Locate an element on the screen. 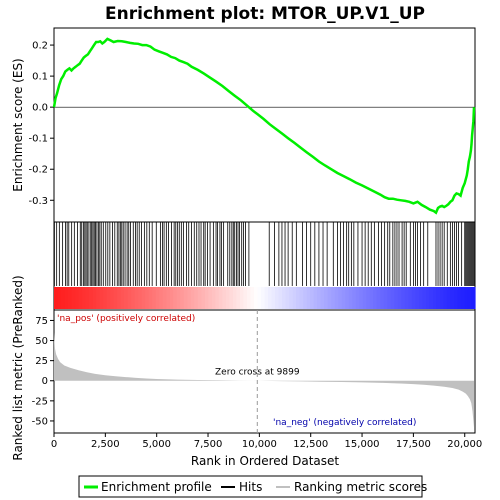 This screenshot has height=500, width=500. x-tick-label: 5,000 is located at coordinates (156, 444).